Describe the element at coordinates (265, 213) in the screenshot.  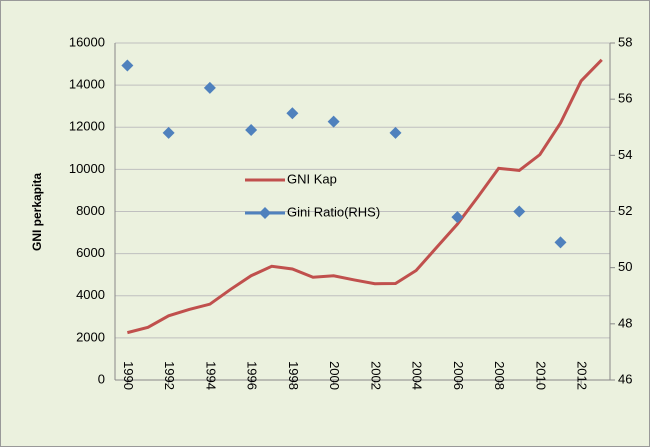
I see `legend-marker` at that location.